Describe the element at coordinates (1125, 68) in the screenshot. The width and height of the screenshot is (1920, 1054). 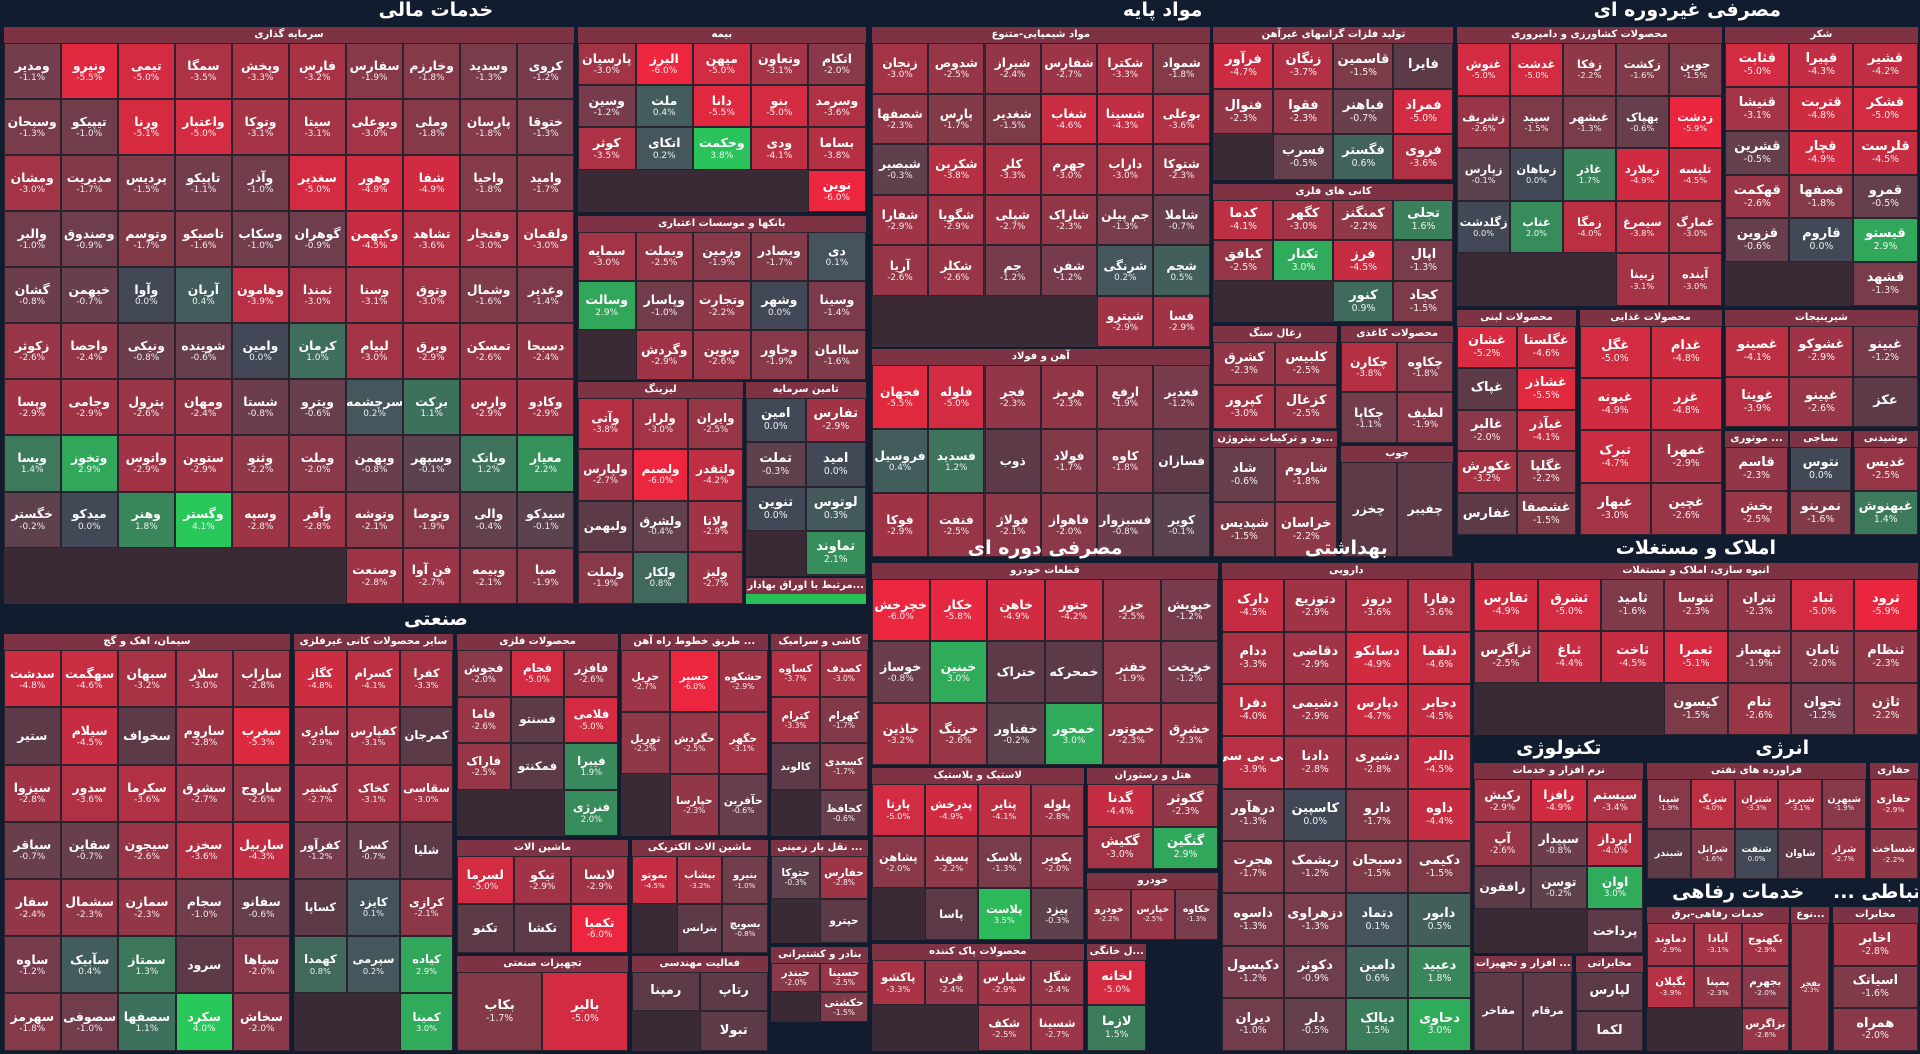
I see `stock-tile: شکترا -3.3%` at that location.